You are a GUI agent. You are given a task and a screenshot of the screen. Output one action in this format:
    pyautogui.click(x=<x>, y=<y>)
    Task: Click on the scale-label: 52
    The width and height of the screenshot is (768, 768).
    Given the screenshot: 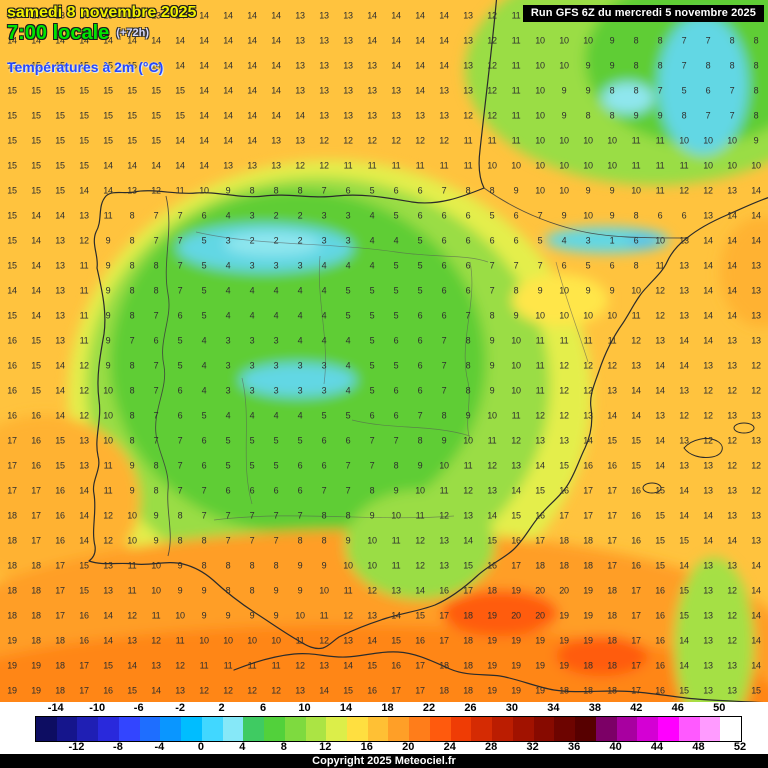 What is the action you would take?
    pyautogui.click(x=740, y=747)
    